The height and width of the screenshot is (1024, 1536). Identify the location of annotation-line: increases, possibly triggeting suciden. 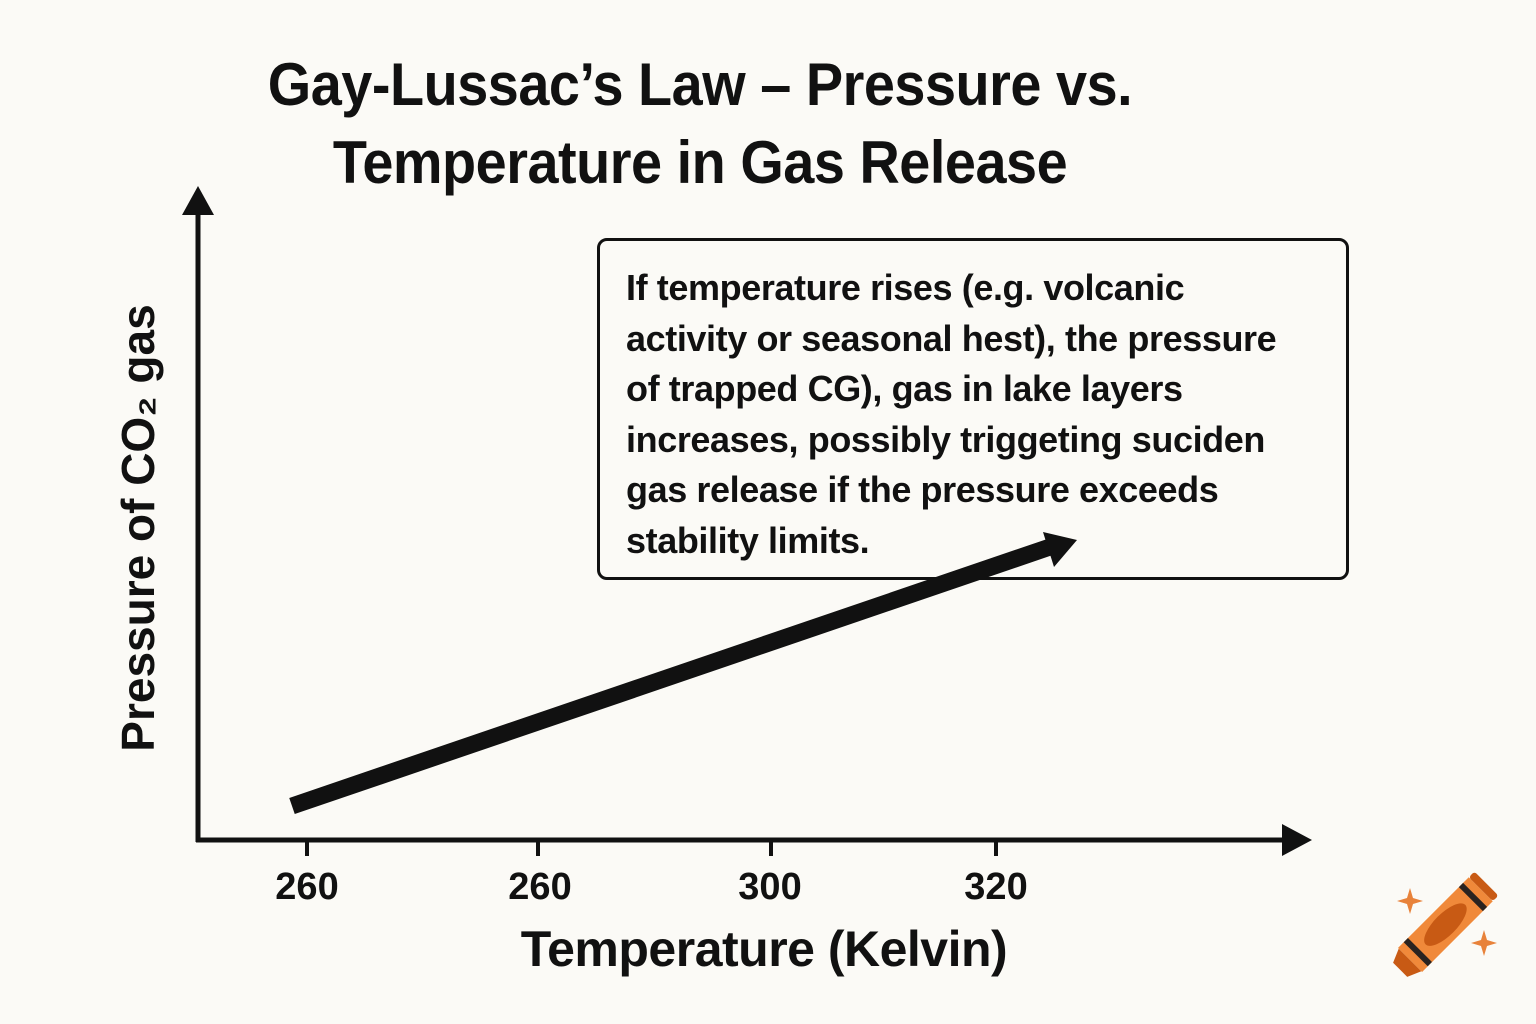
(945, 439).